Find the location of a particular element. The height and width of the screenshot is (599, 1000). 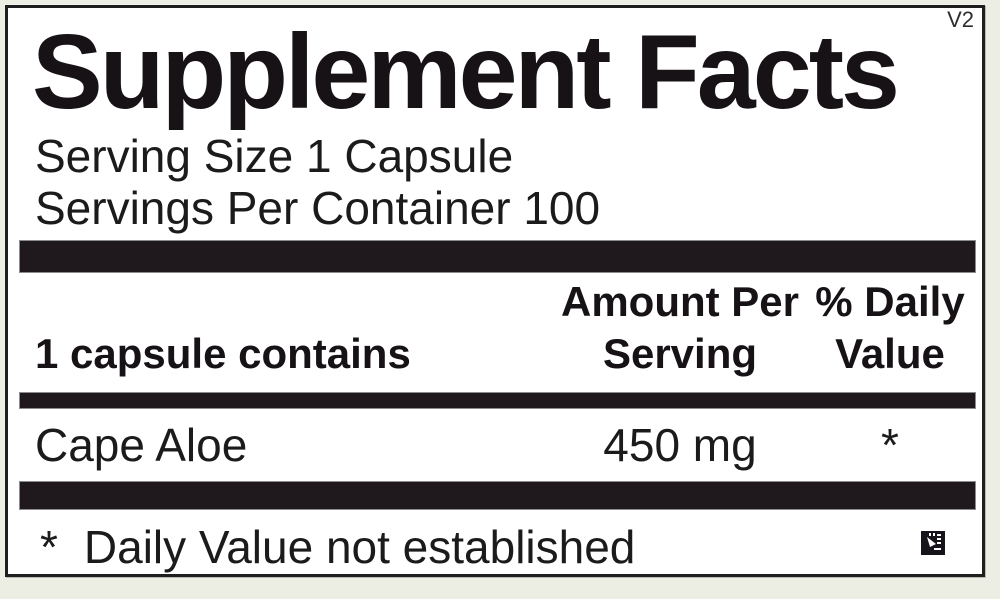

ingredient-amount: 450 mg is located at coordinates (680, 445).